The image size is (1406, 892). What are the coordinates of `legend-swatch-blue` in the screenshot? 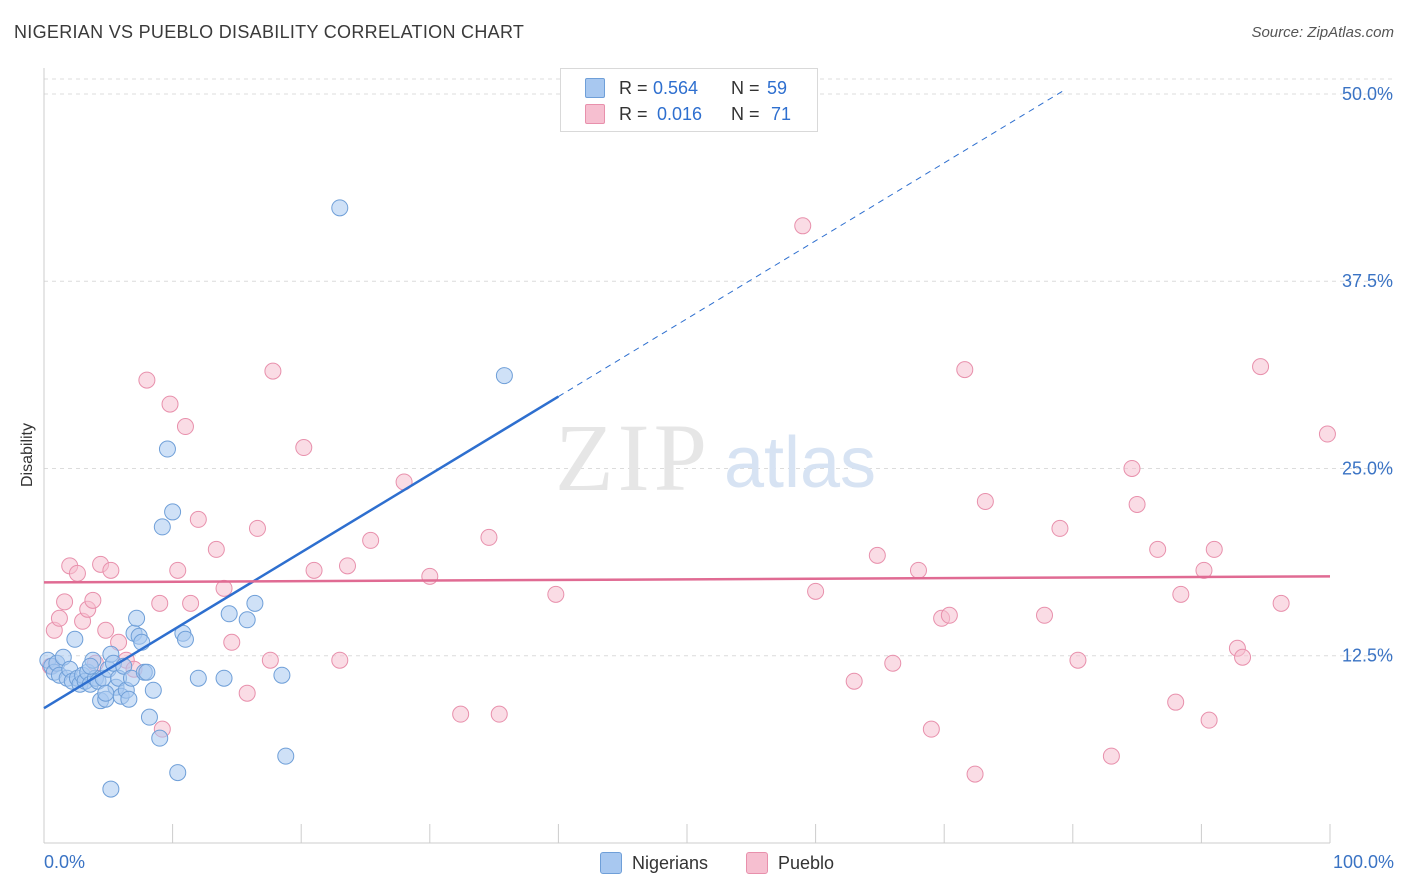 It's located at (595, 88).